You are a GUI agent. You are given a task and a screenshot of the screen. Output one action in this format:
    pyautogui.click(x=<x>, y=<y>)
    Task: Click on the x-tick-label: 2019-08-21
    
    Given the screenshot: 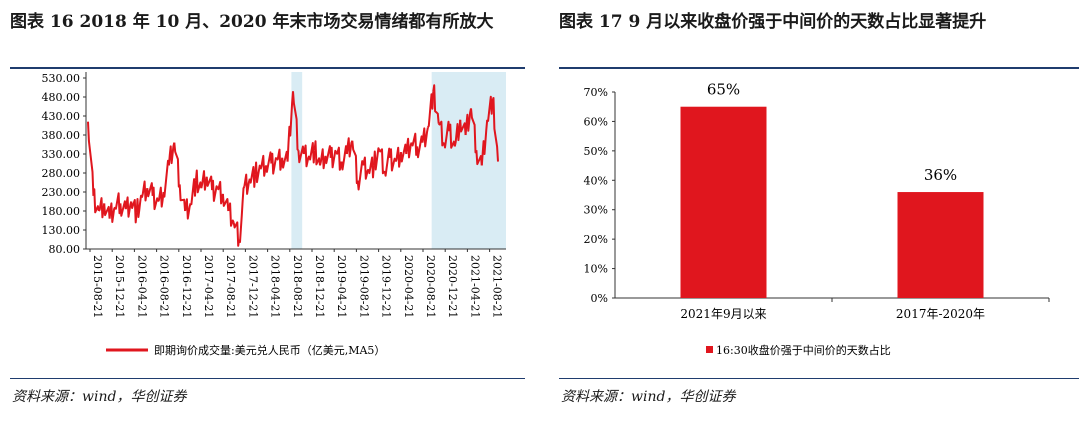 What is the action you would take?
    pyautogui.click(x=363, y=286)
    